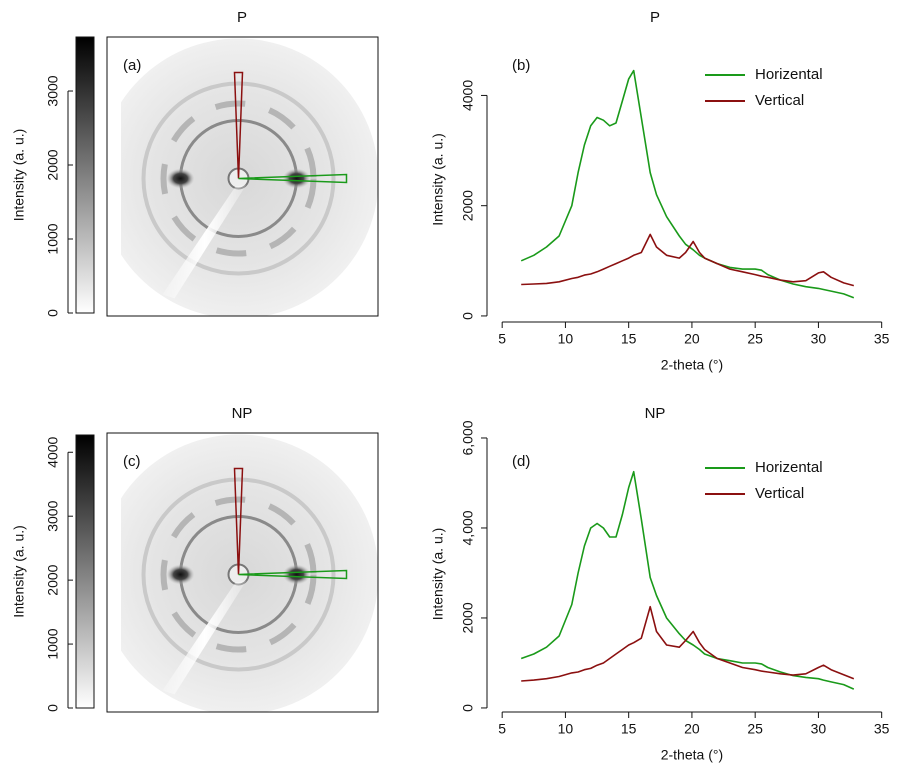 The width and height of the screenshot is (897, 770). Describe the element at coordinates (53, 451) in the screenshot. I see `colorbar-tick-label: 4000` at that location.